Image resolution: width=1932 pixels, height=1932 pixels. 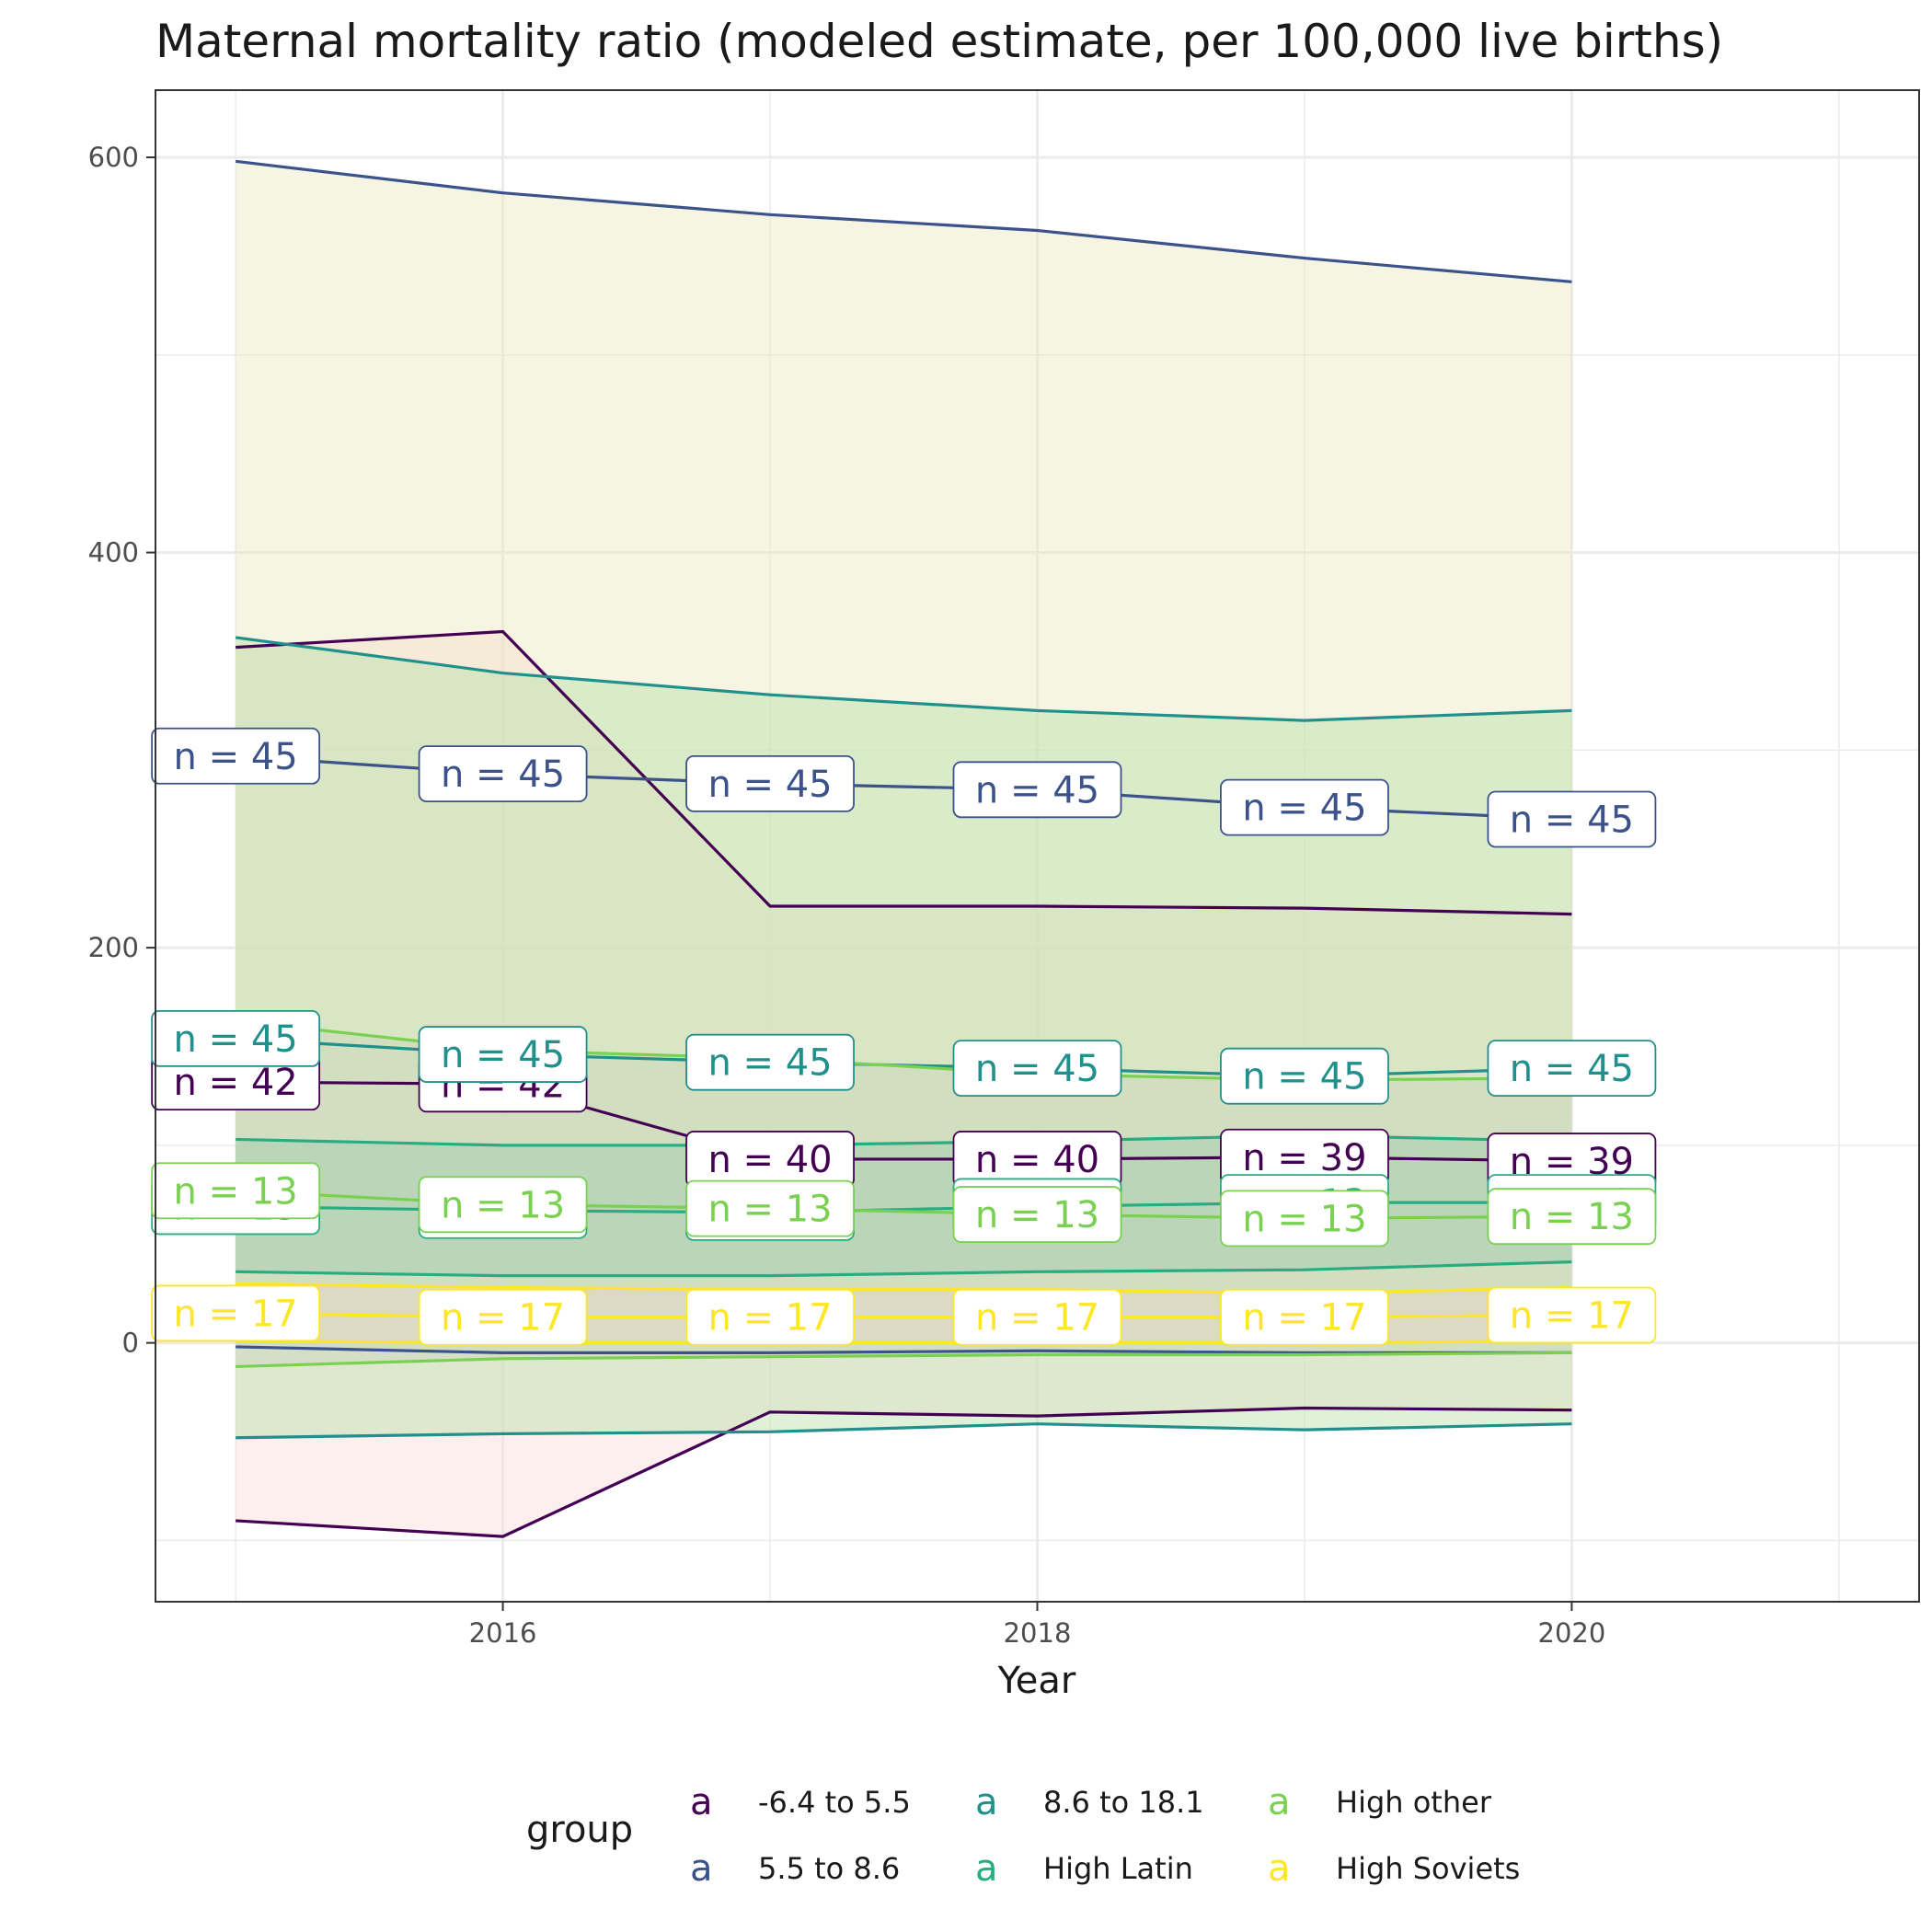 What do you see at coordinates (113, 553) in the screenshot?
I see `y-tick-label: 400` at bounding box center [113, 553].